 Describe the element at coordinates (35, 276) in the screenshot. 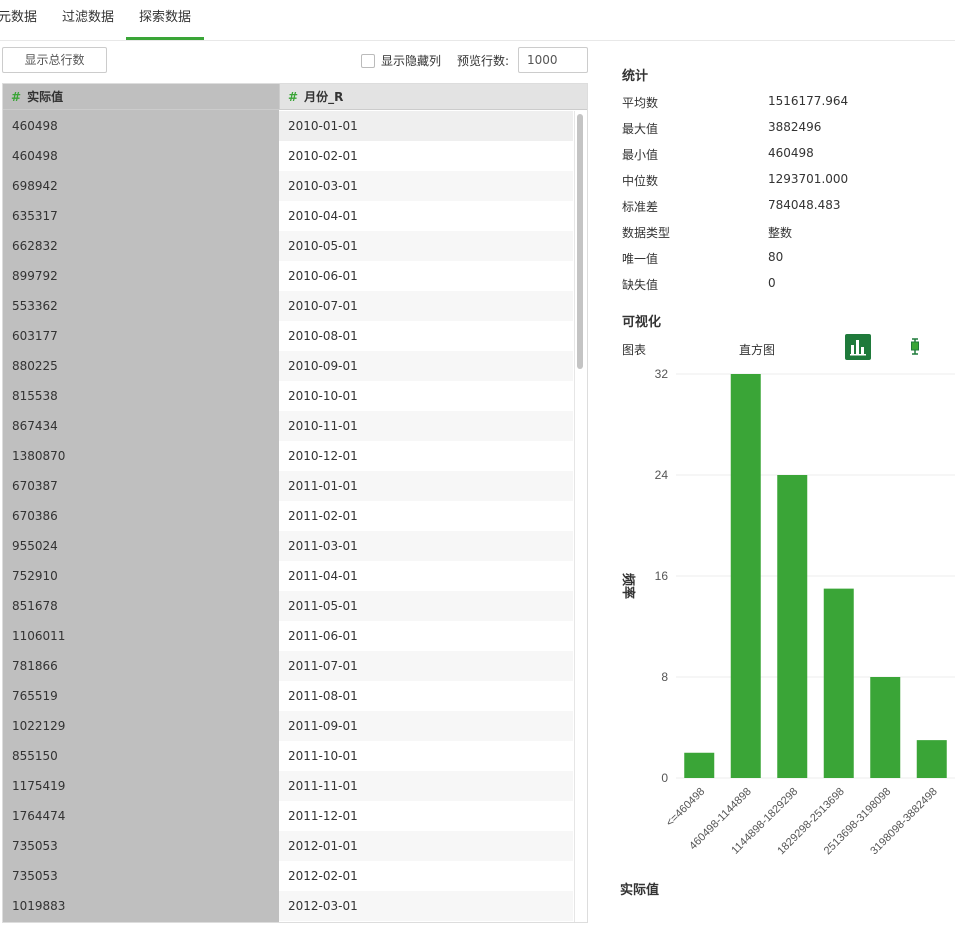

I see `cell-actual-value: 899792` at that location.